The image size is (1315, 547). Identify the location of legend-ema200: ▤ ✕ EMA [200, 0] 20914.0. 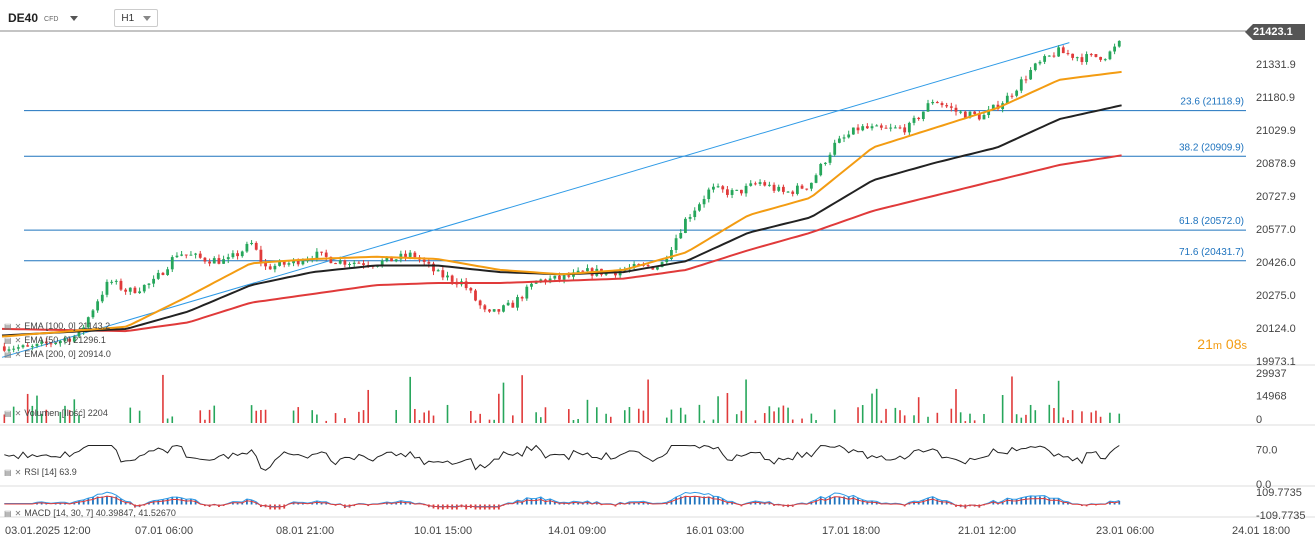
(57, 354).